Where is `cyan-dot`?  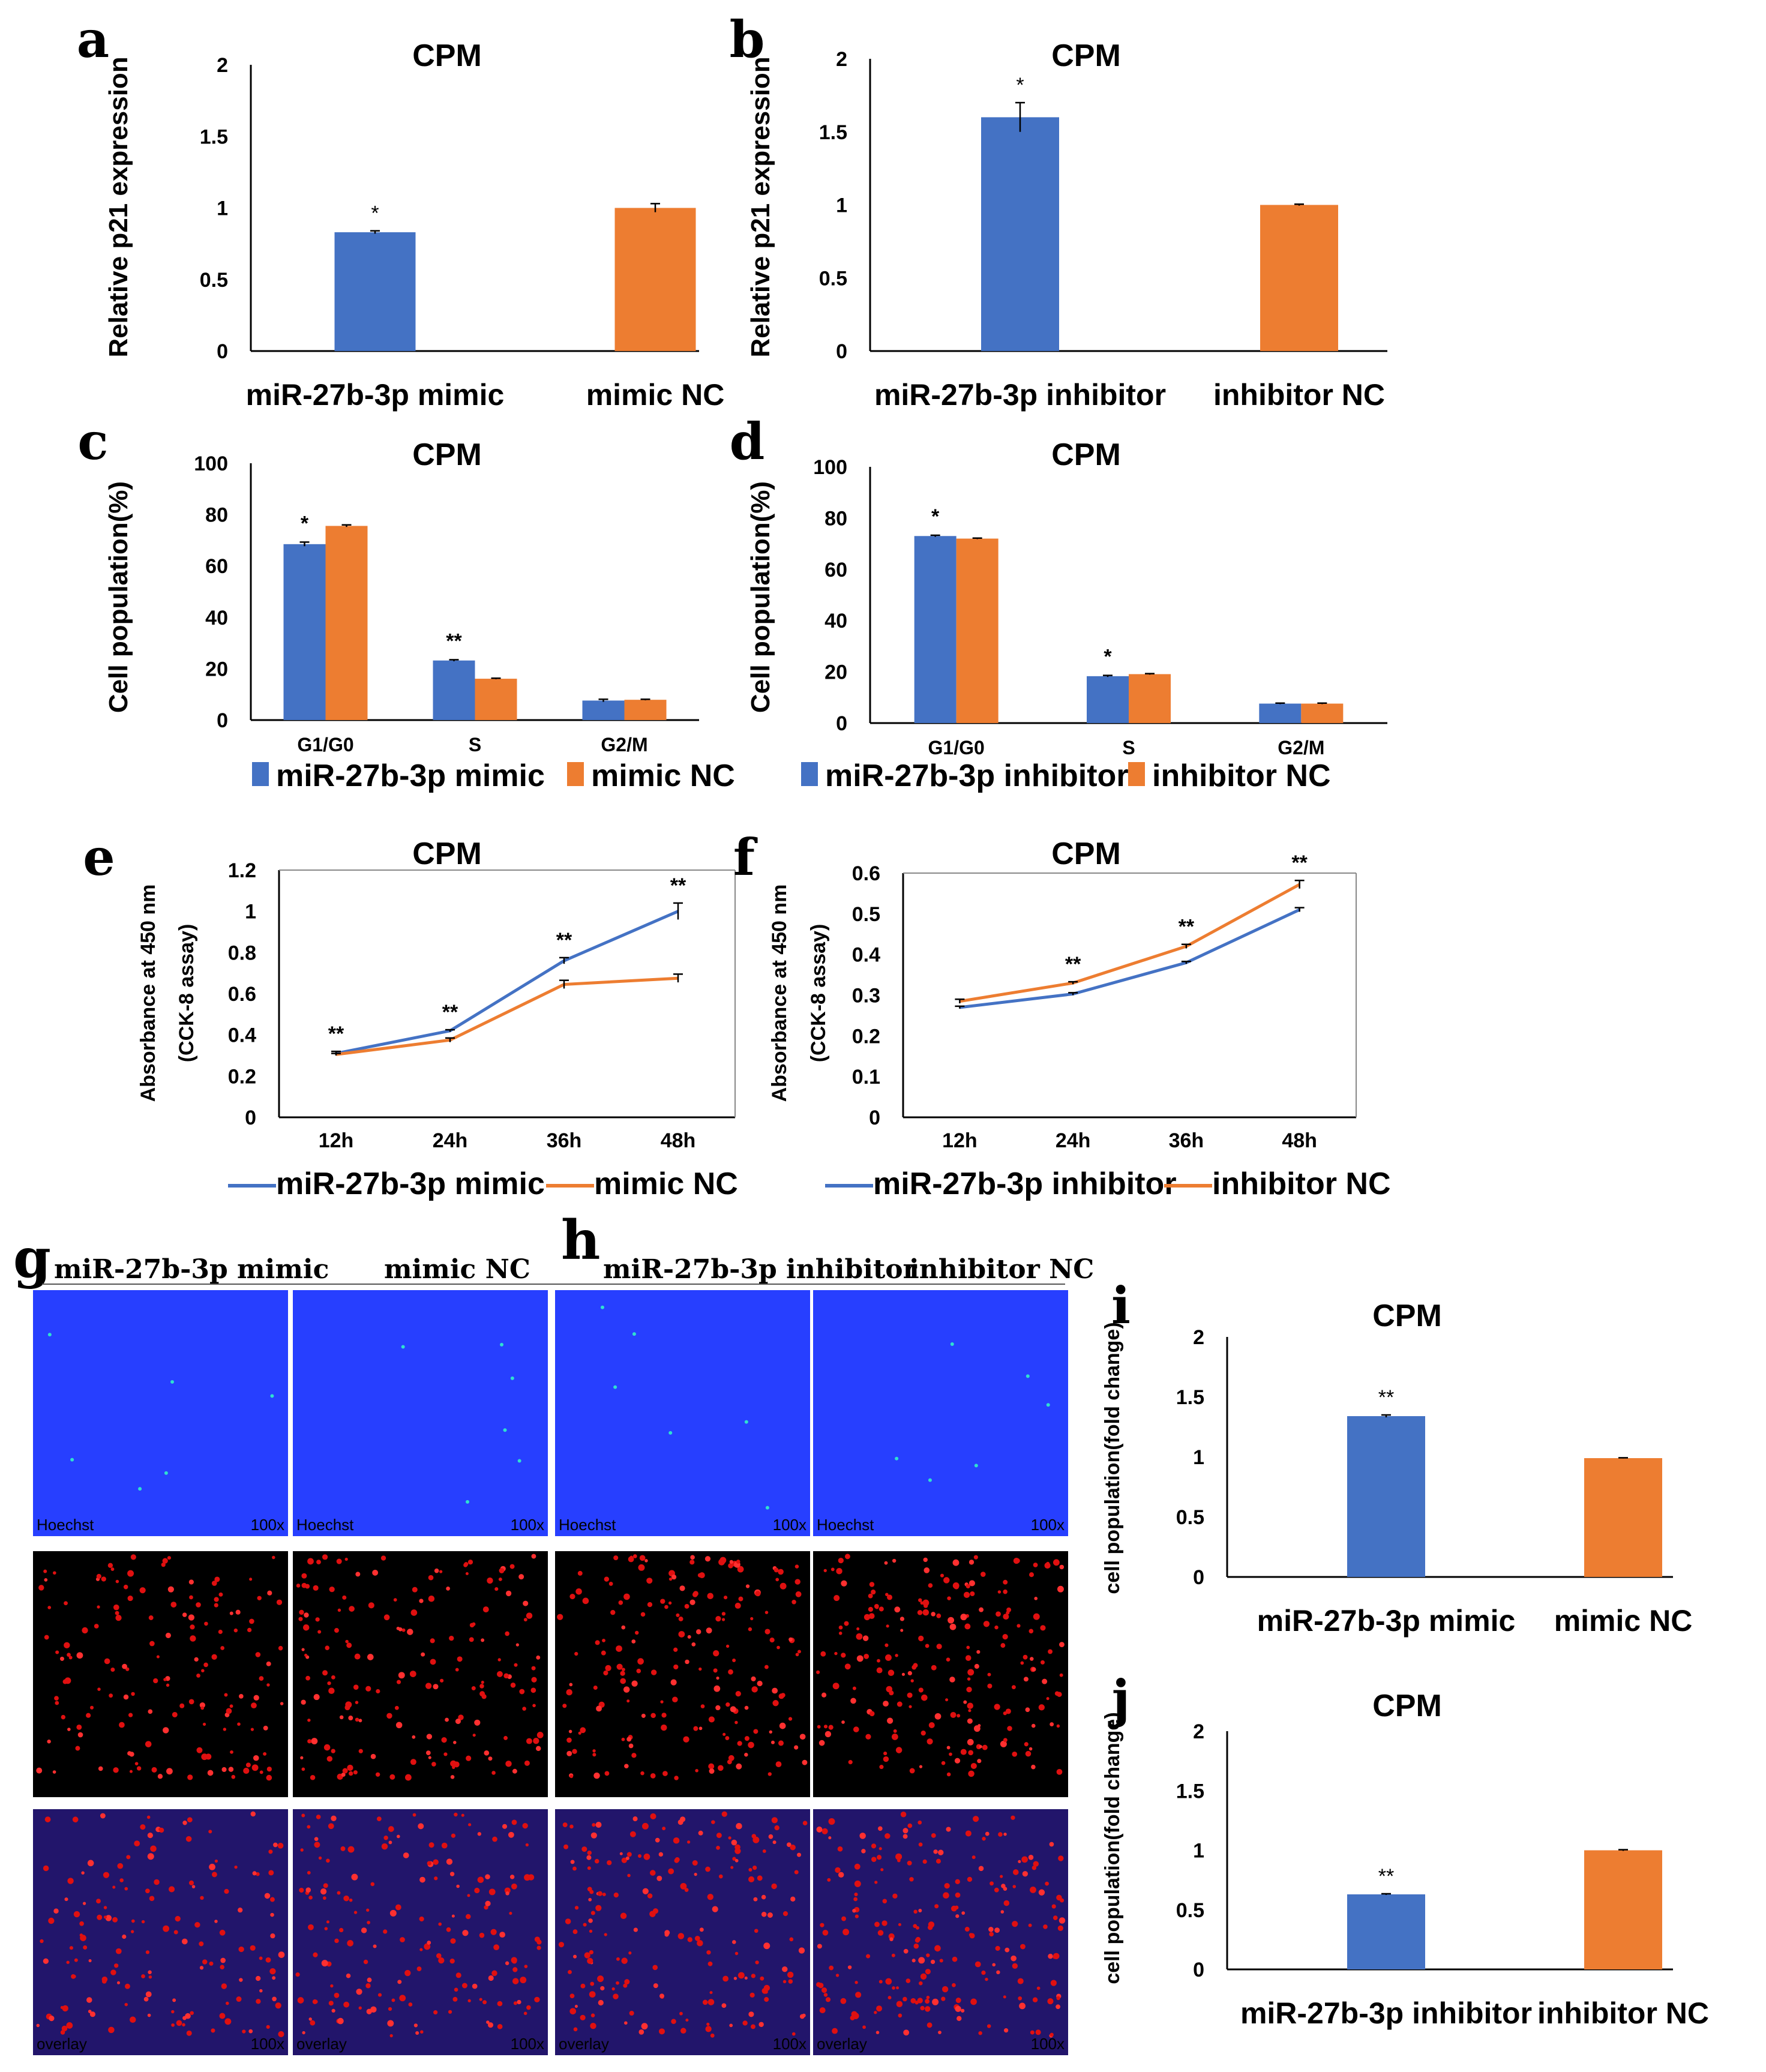 cyan-dot is located at coordinates (897, 1458).